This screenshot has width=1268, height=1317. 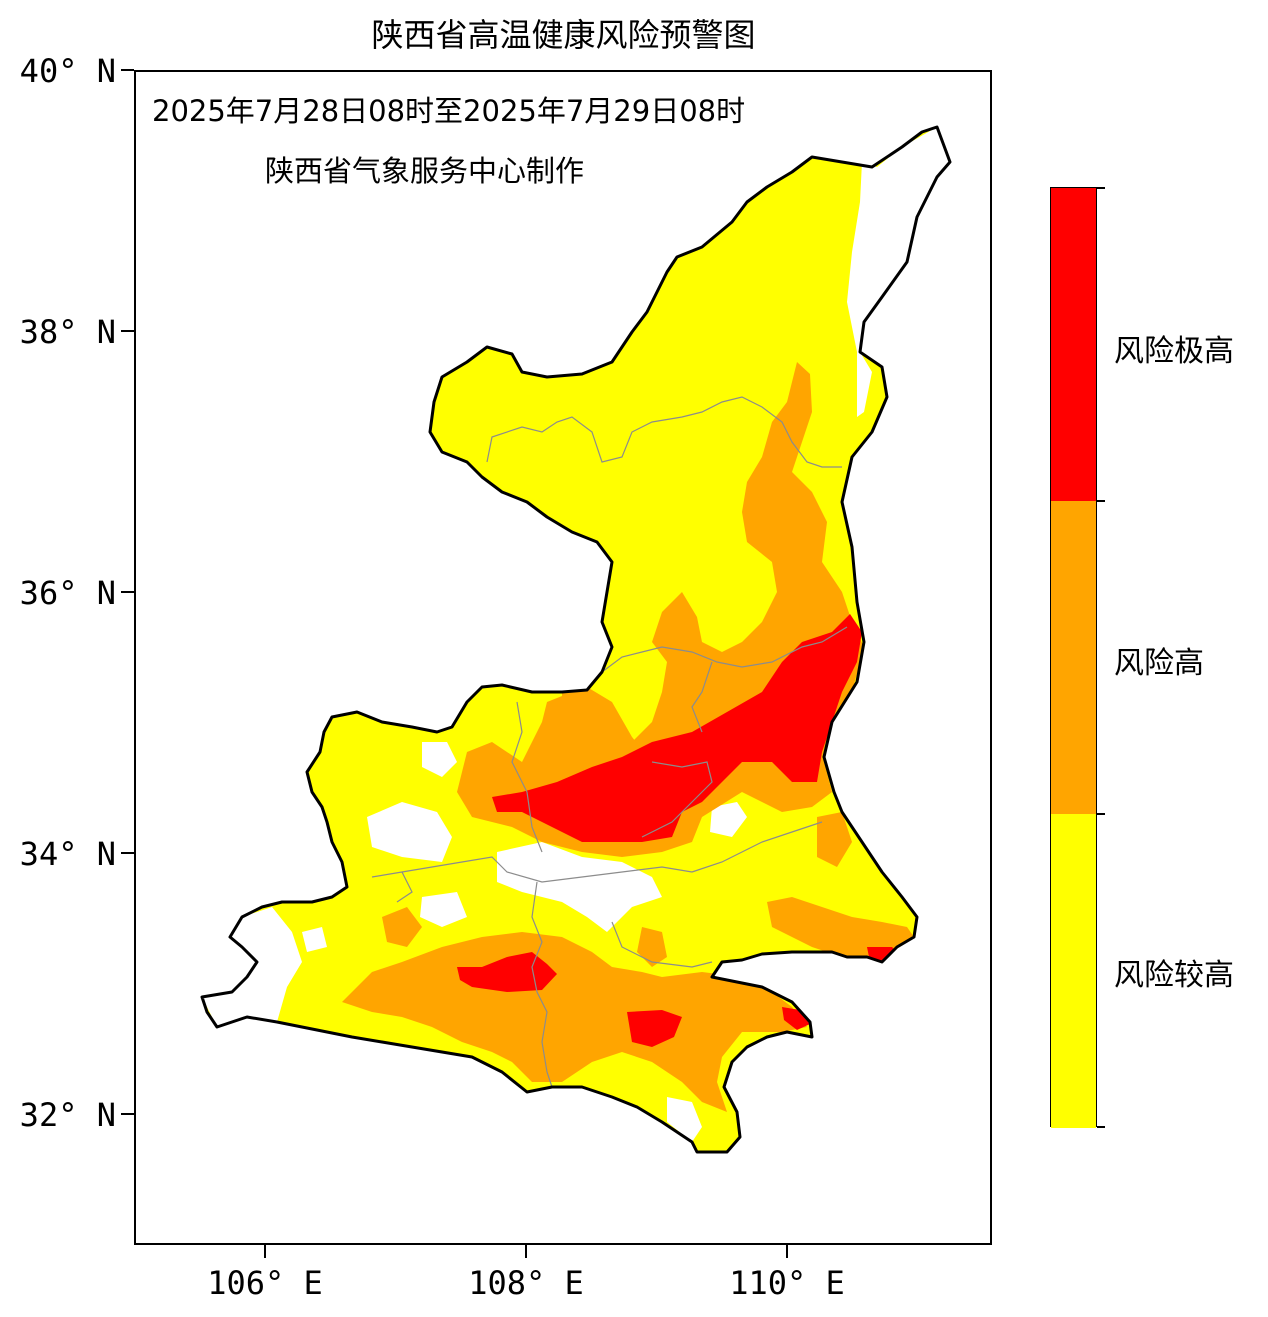 What do you see at coordinates (728, 819) in the screenshot?
I see `no-warning-area-east` at bounding box center [728, 819].